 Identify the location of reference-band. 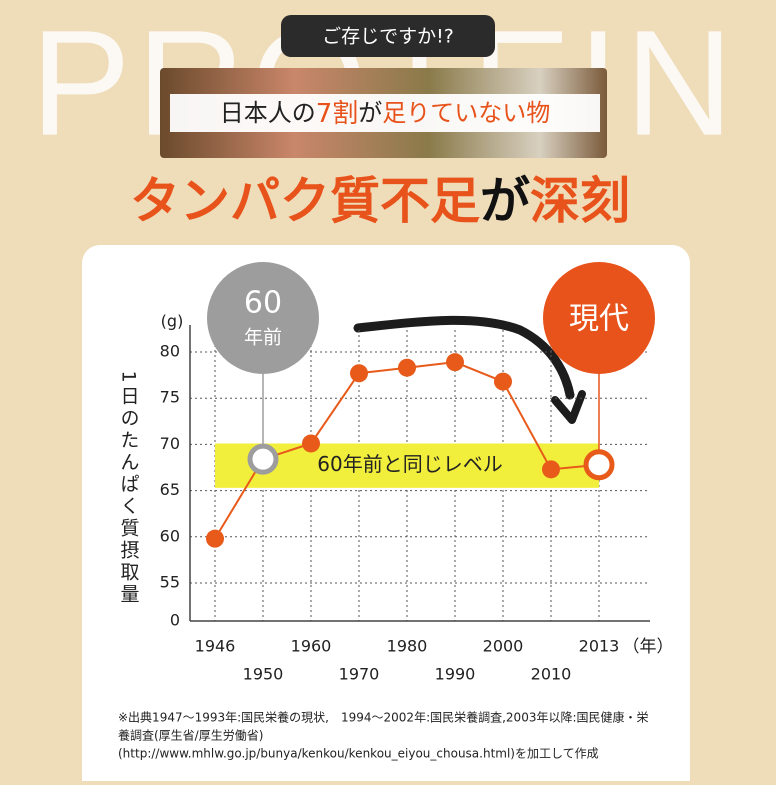
(407, 465).